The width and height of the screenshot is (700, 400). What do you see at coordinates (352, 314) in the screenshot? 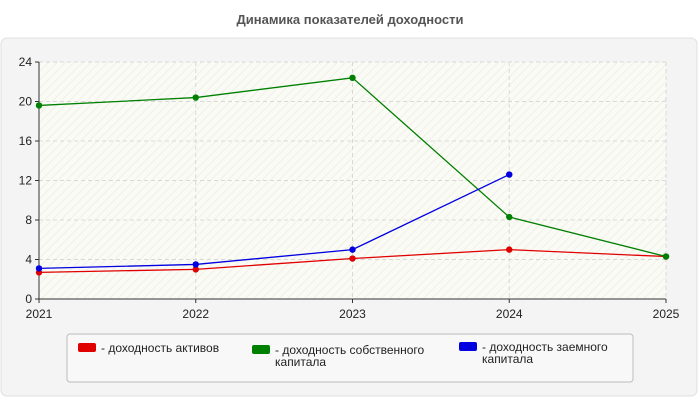
I see `x-tick-label: 2023` at bounding box center [352, 314].